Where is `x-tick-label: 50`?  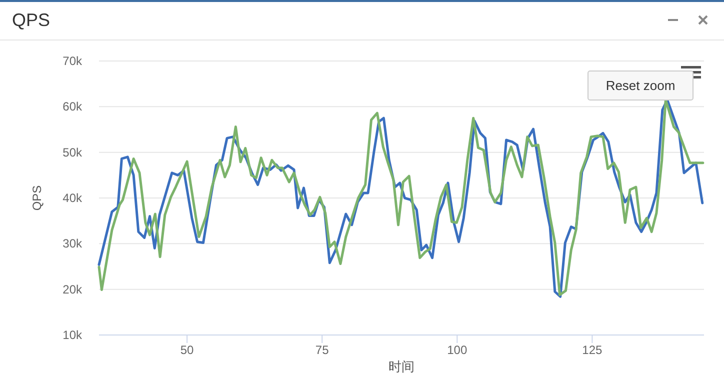
x-tick-label: 50 is located at coordinates (187, 350).